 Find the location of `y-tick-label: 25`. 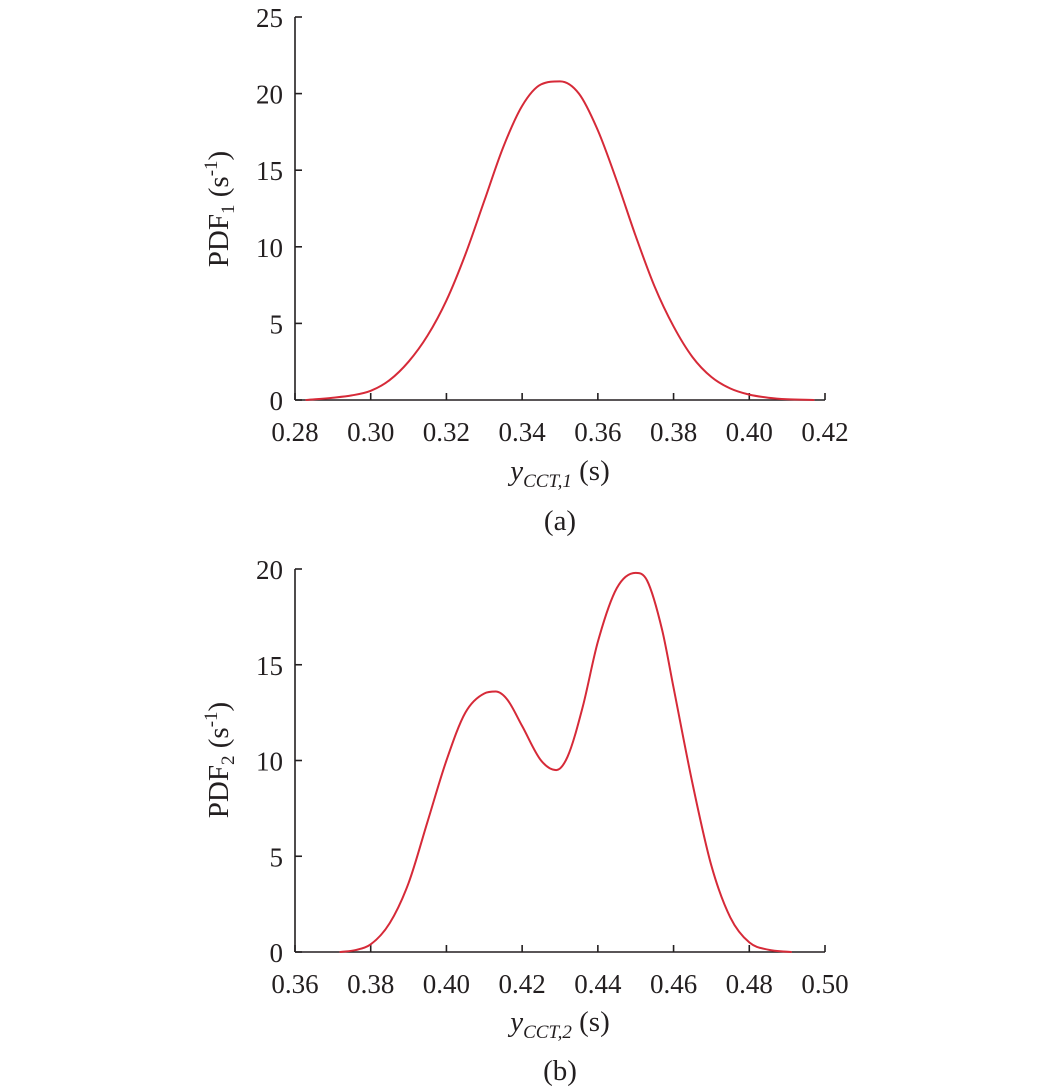

y-tick-label: 25 is located at coordinates (269, 18).